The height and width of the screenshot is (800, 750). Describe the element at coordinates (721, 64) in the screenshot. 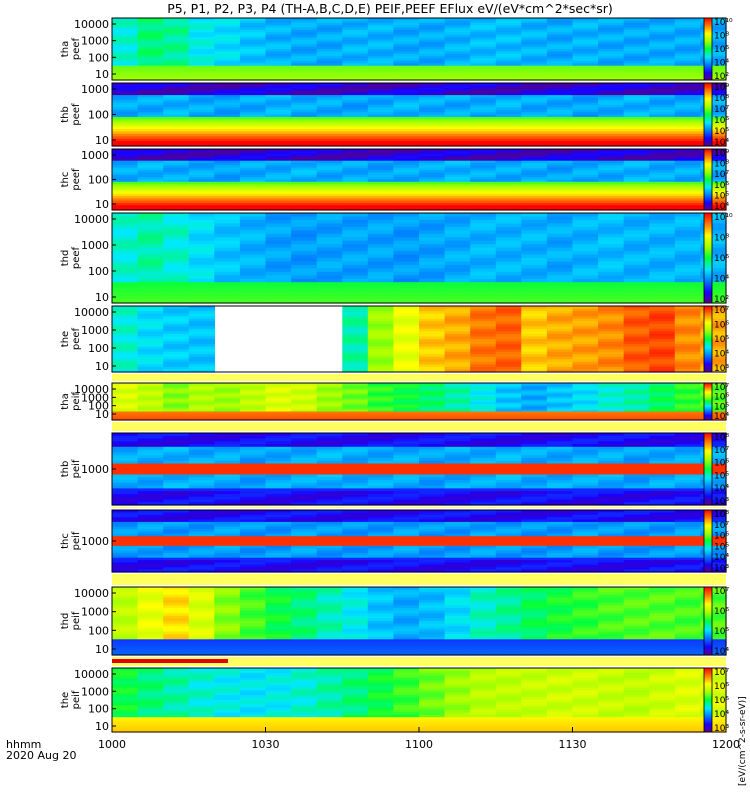

I see `colorbar-tick-label: 10⁴` at that location.